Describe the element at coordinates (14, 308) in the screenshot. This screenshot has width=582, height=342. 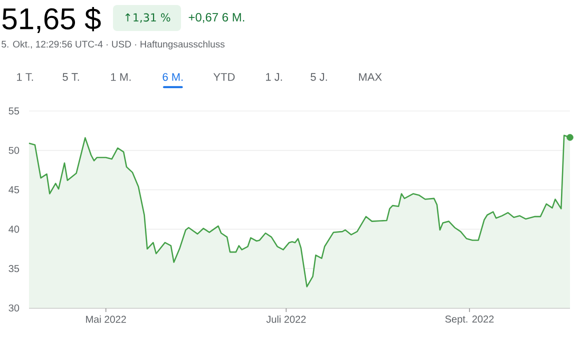
I see `y-tick-label: 30` at that location.